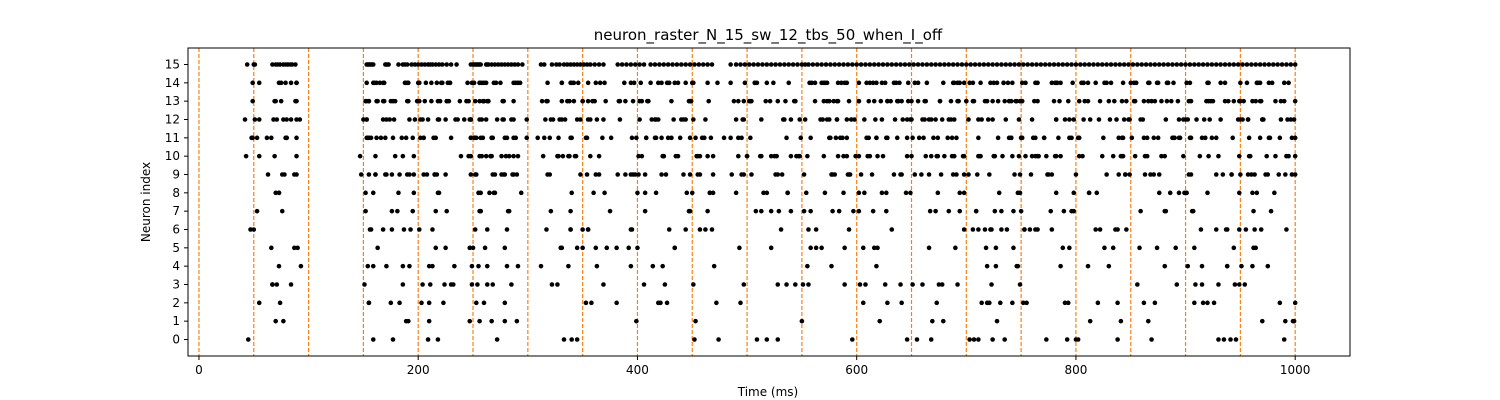 The image size is (1500, 400). Describe the element at coordinates (176, 211) in the screenshot. I see `y-tick-label: 7` at that location.